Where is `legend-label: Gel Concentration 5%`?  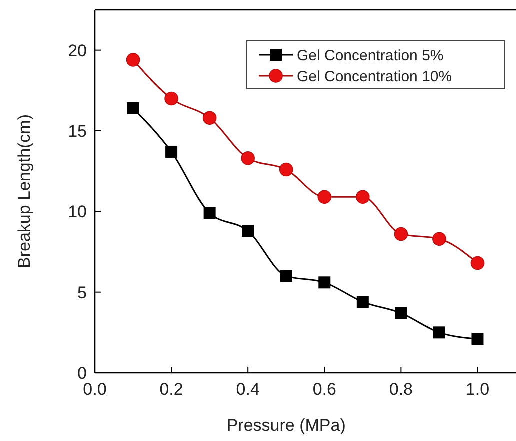 legend-label: Gel Concentration 5% is located at coordinates (370, 56).